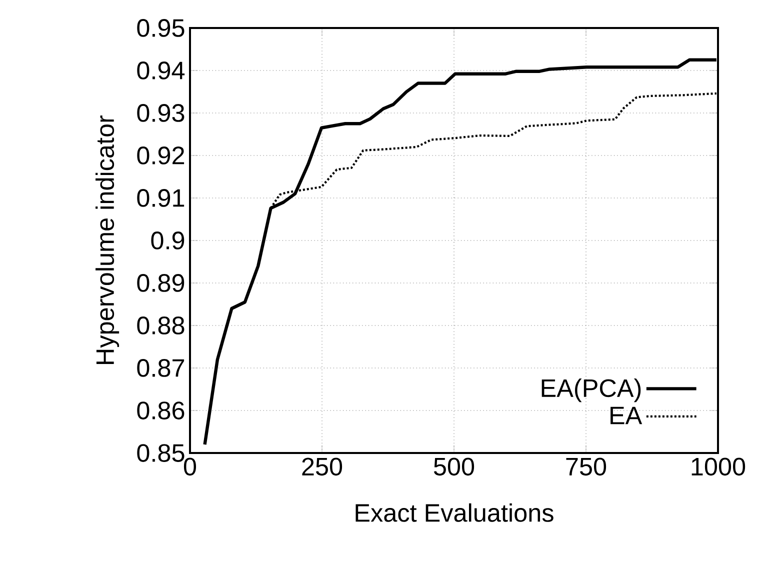 This screenshot has width=771, height=572. Describe the element at coordinates (160, 325) in the screenshot. I see `y-tick-label: 0.88` at that location.